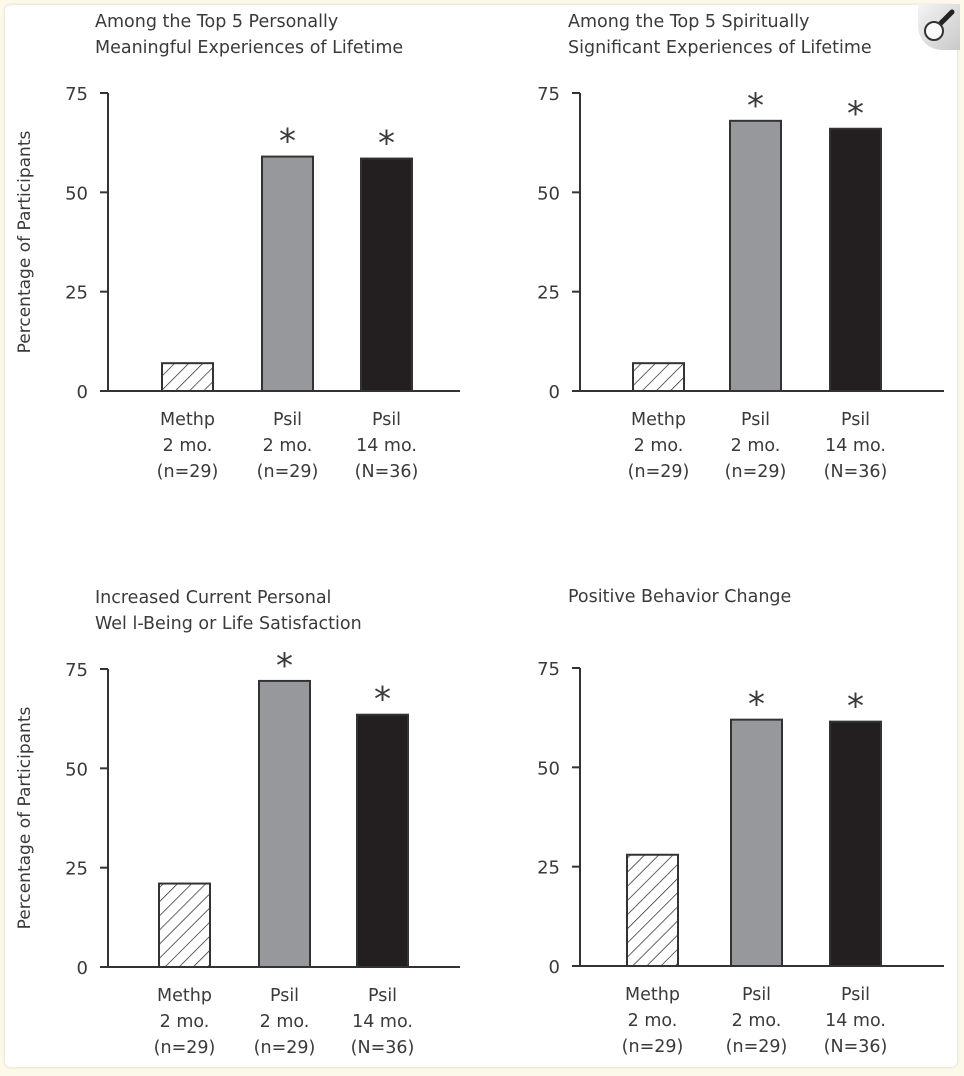 Image resolution: width=964 pixels, height=1076 pixels. I want to click on chart-title: Significant Experiences of Lifetime, so click(720, 48).